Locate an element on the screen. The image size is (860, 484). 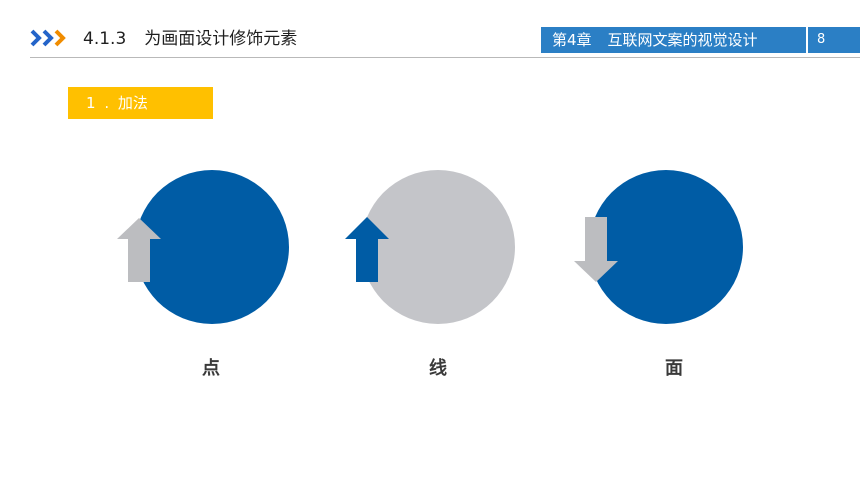
line-up-arrow-icon is located at coordinates (367, 249).